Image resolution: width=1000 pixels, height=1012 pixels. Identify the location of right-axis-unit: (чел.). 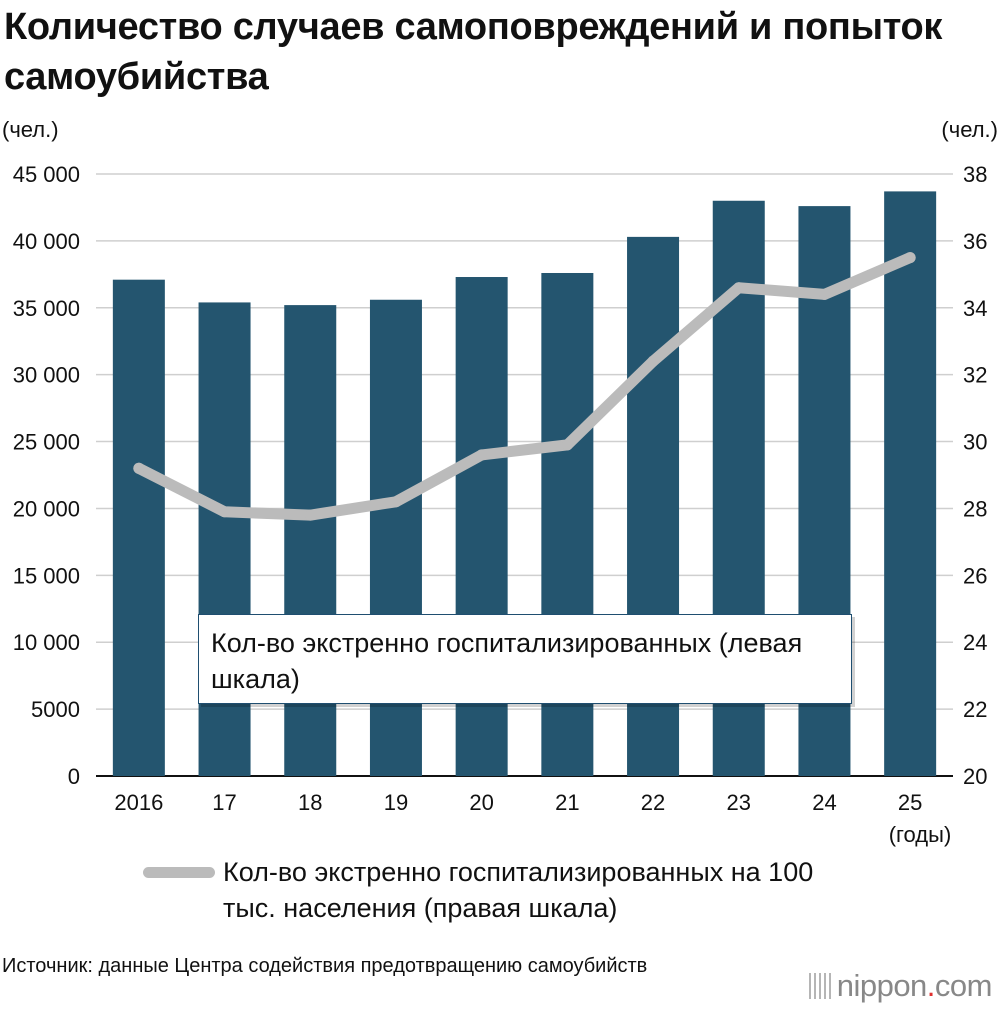
(969, 129).